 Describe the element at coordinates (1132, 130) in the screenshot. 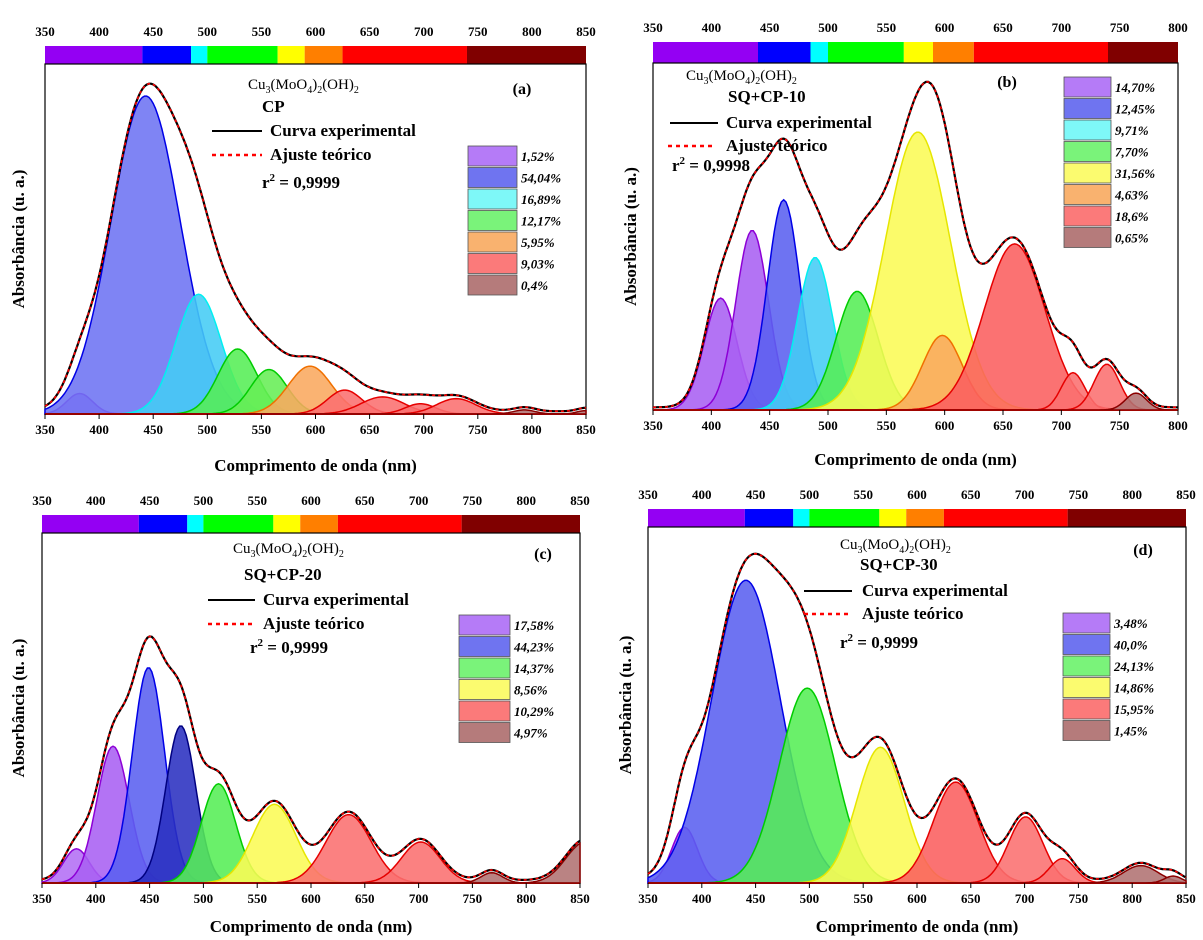

I see `legend-percent: 9,71%` at that location.